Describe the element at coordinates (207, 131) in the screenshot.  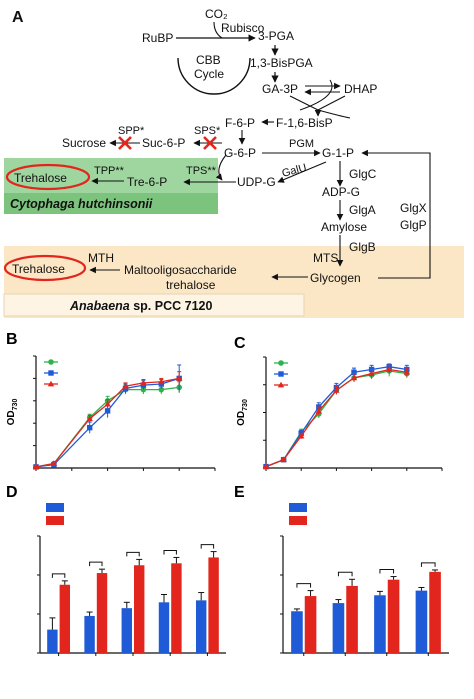
I see `sps-label: SPS*` at that location.